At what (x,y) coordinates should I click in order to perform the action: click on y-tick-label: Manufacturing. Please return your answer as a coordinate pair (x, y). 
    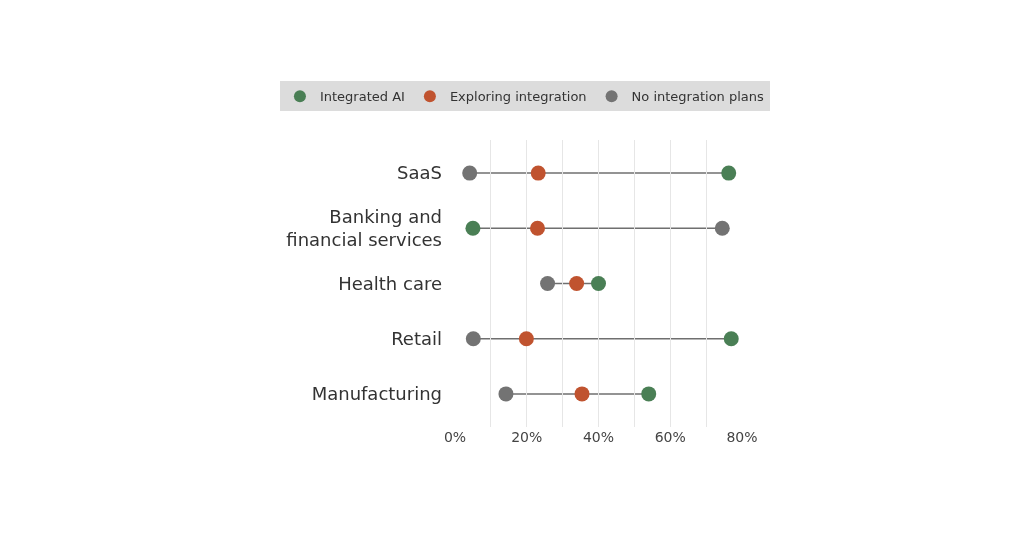
    Looking at the image, I should click on (376, 394).